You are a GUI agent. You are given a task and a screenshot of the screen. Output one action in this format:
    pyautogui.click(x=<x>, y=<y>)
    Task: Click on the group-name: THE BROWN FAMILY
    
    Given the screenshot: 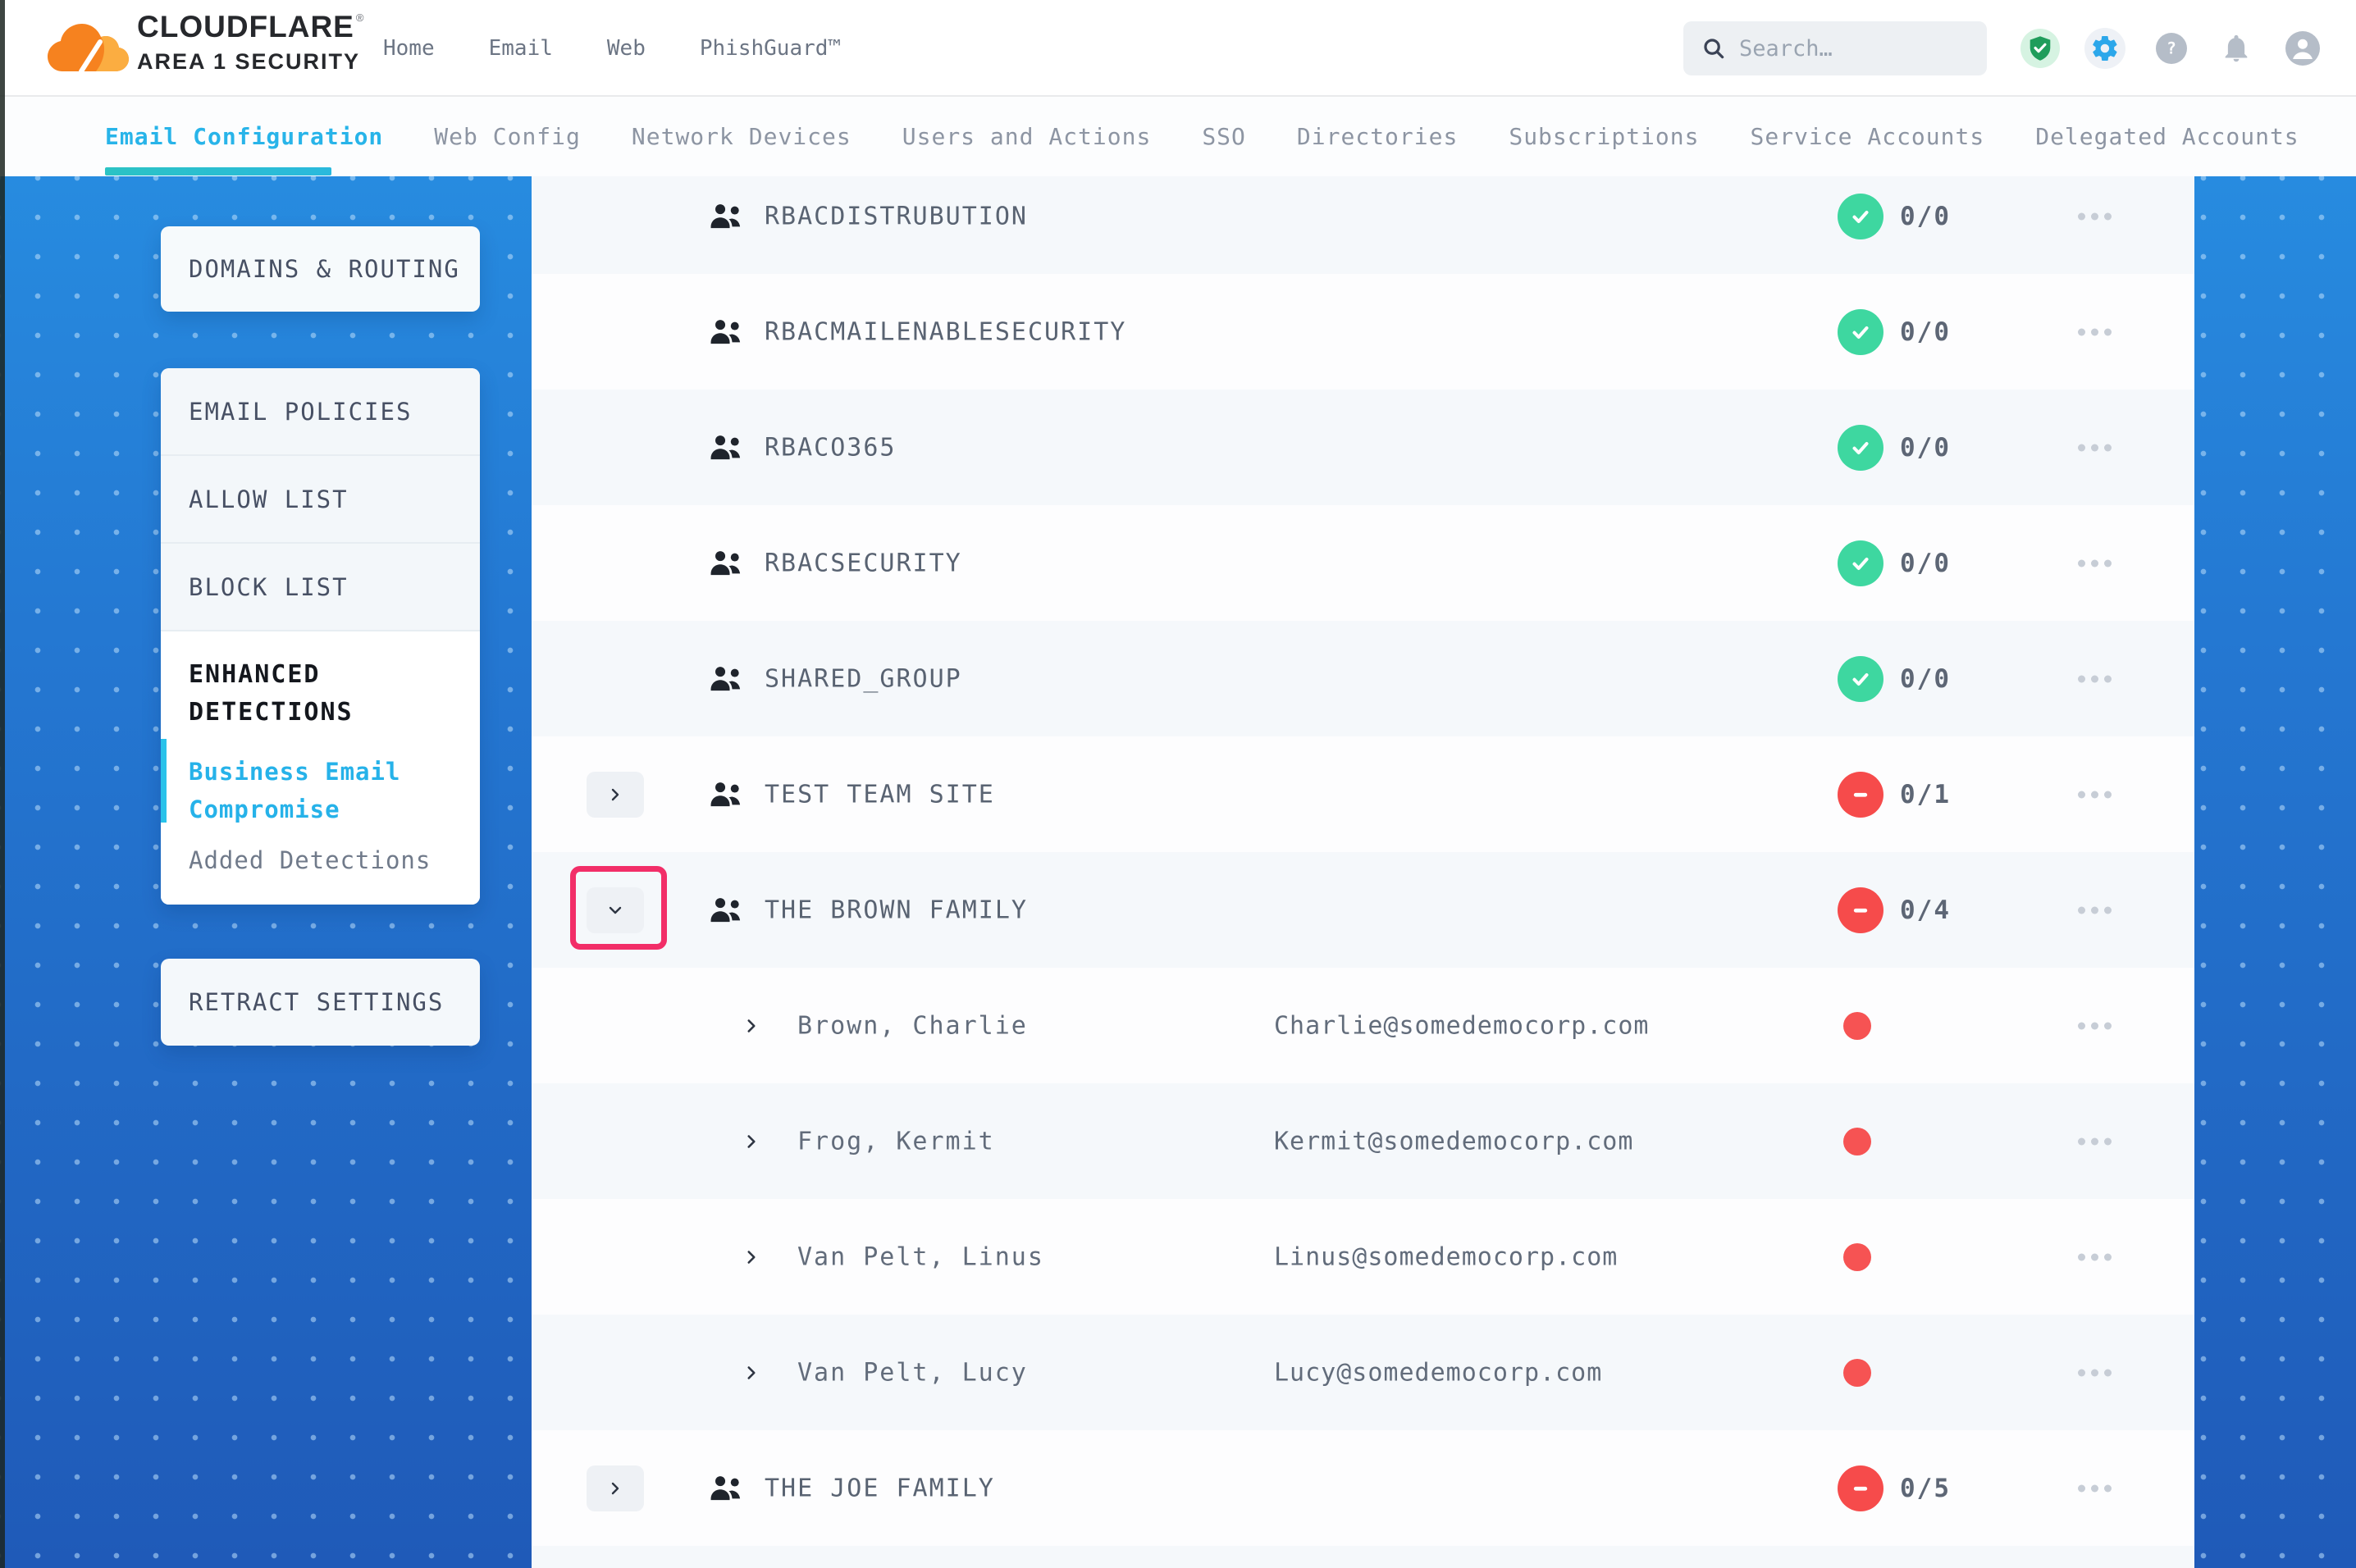 What is the action you would take?
    pyautogui.click(x=897, y=910)
    